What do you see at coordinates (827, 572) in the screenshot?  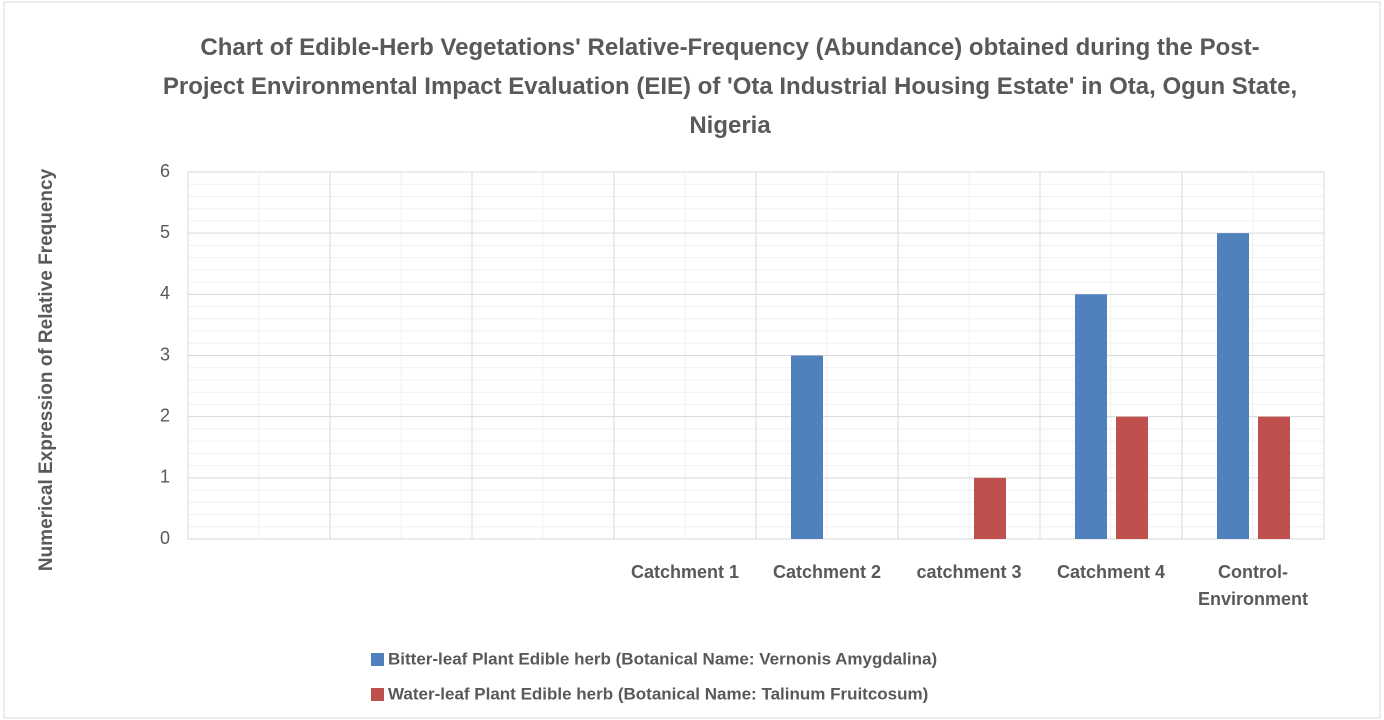 I see `x-tick-label: Catchment 2` at bounding box center [827, 572].